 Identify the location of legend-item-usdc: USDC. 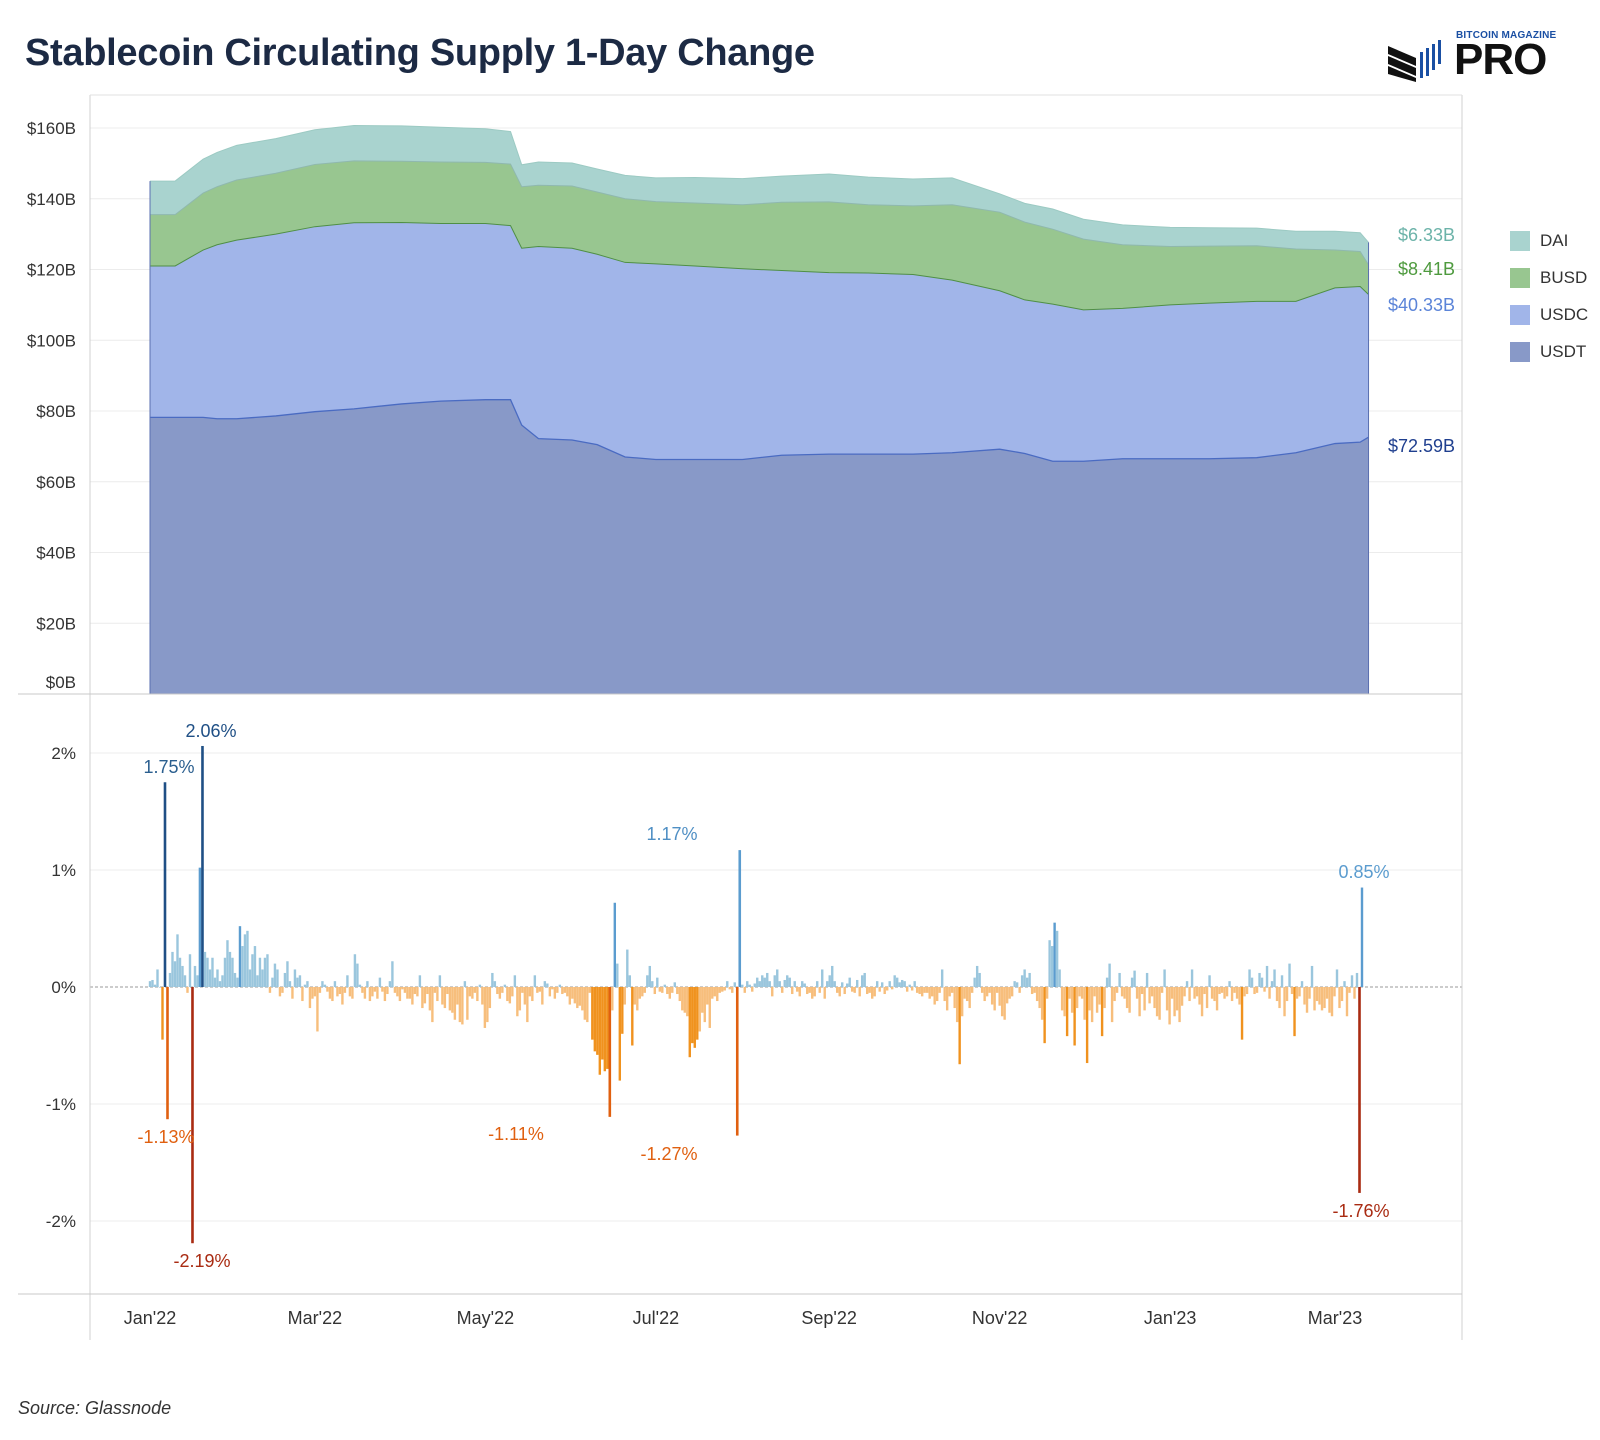
(1549, 314).